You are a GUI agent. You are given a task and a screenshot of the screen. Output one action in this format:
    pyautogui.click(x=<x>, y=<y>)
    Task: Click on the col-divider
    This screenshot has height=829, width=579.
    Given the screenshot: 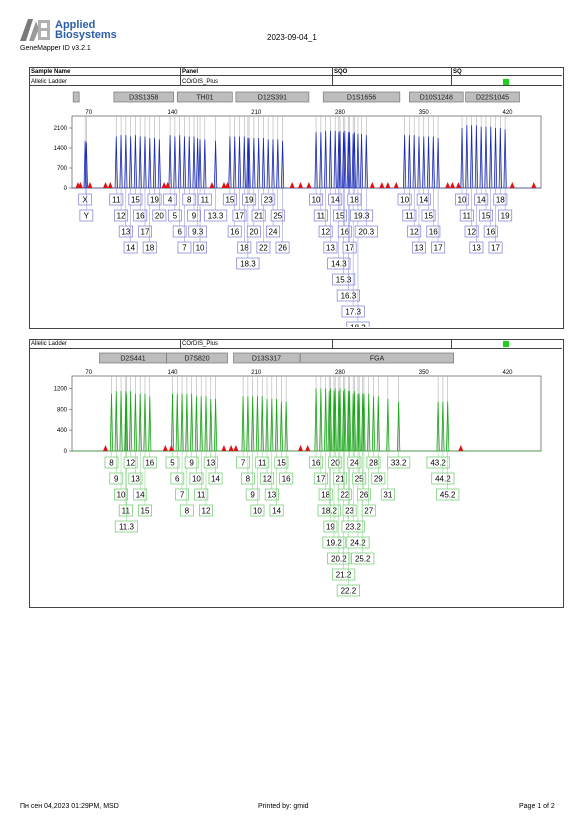 What is the action you would take?
    pyautogui.click(x=332, y=343)
    